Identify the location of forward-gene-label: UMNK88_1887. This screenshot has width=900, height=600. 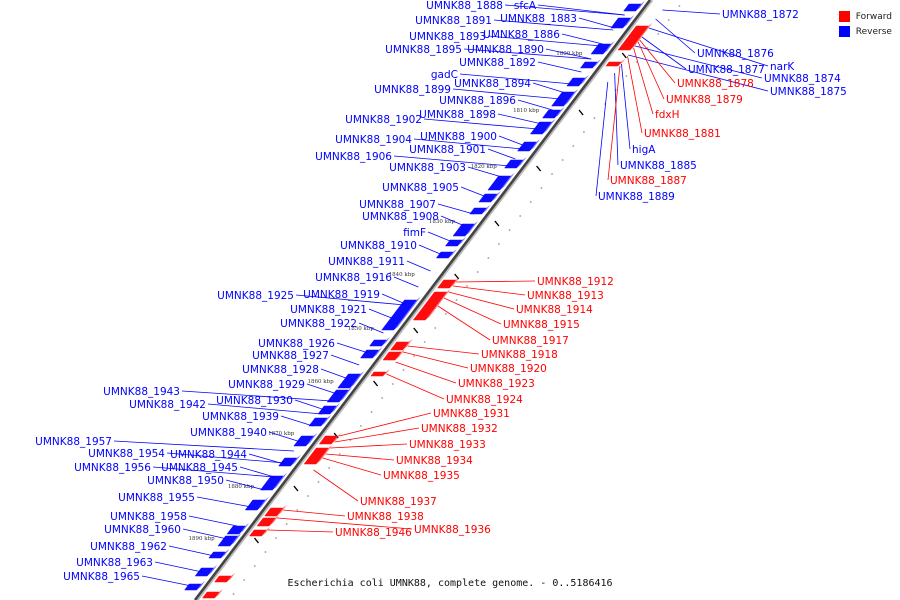
(648, 181).